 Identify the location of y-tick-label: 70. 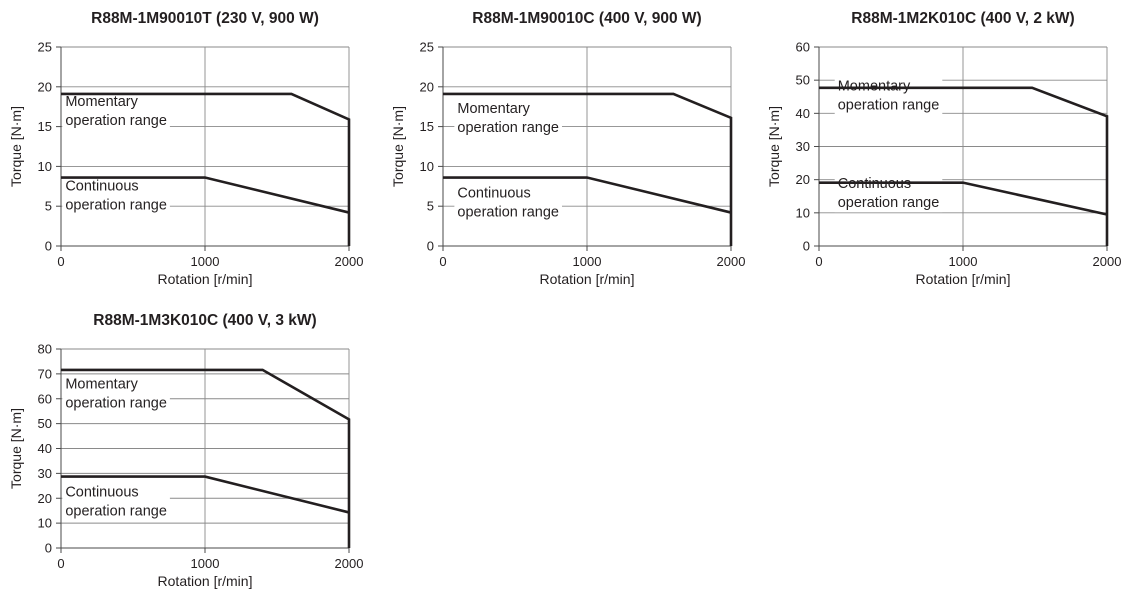
(45, 373).